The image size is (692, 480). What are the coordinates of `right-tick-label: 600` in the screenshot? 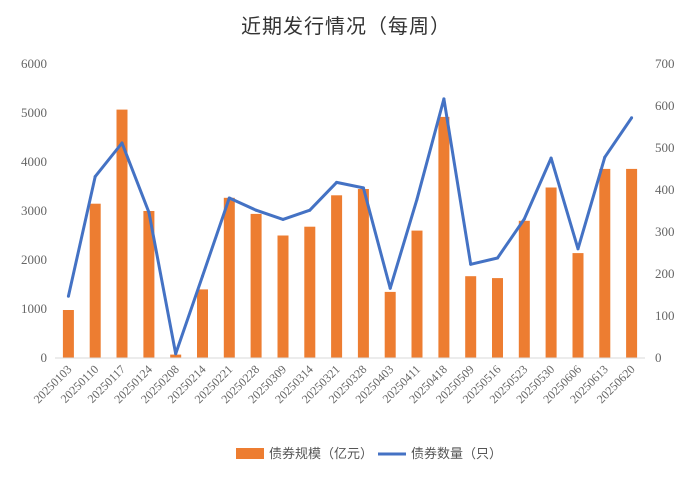 It's located at (665, 105).